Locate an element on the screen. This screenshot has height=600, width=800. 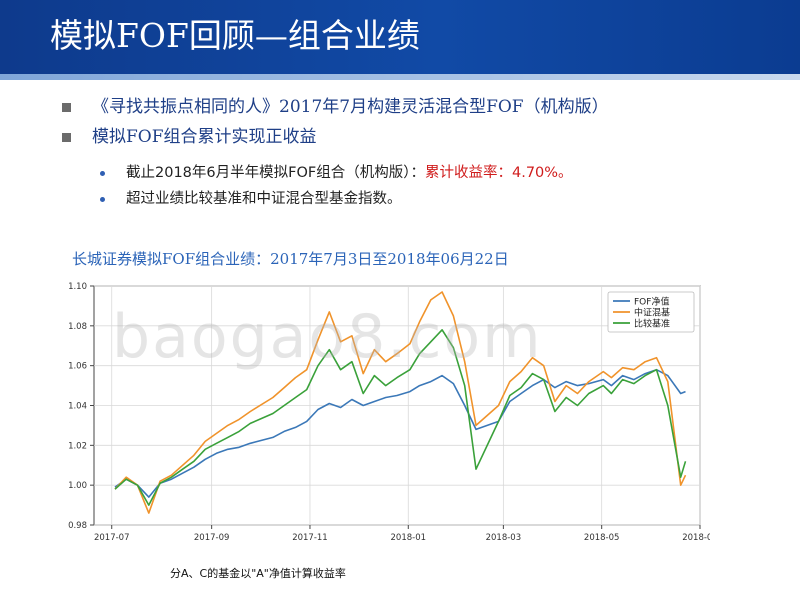
return-highlight: 累计收益率：4.70%。 is located at coordinates (498, 173).